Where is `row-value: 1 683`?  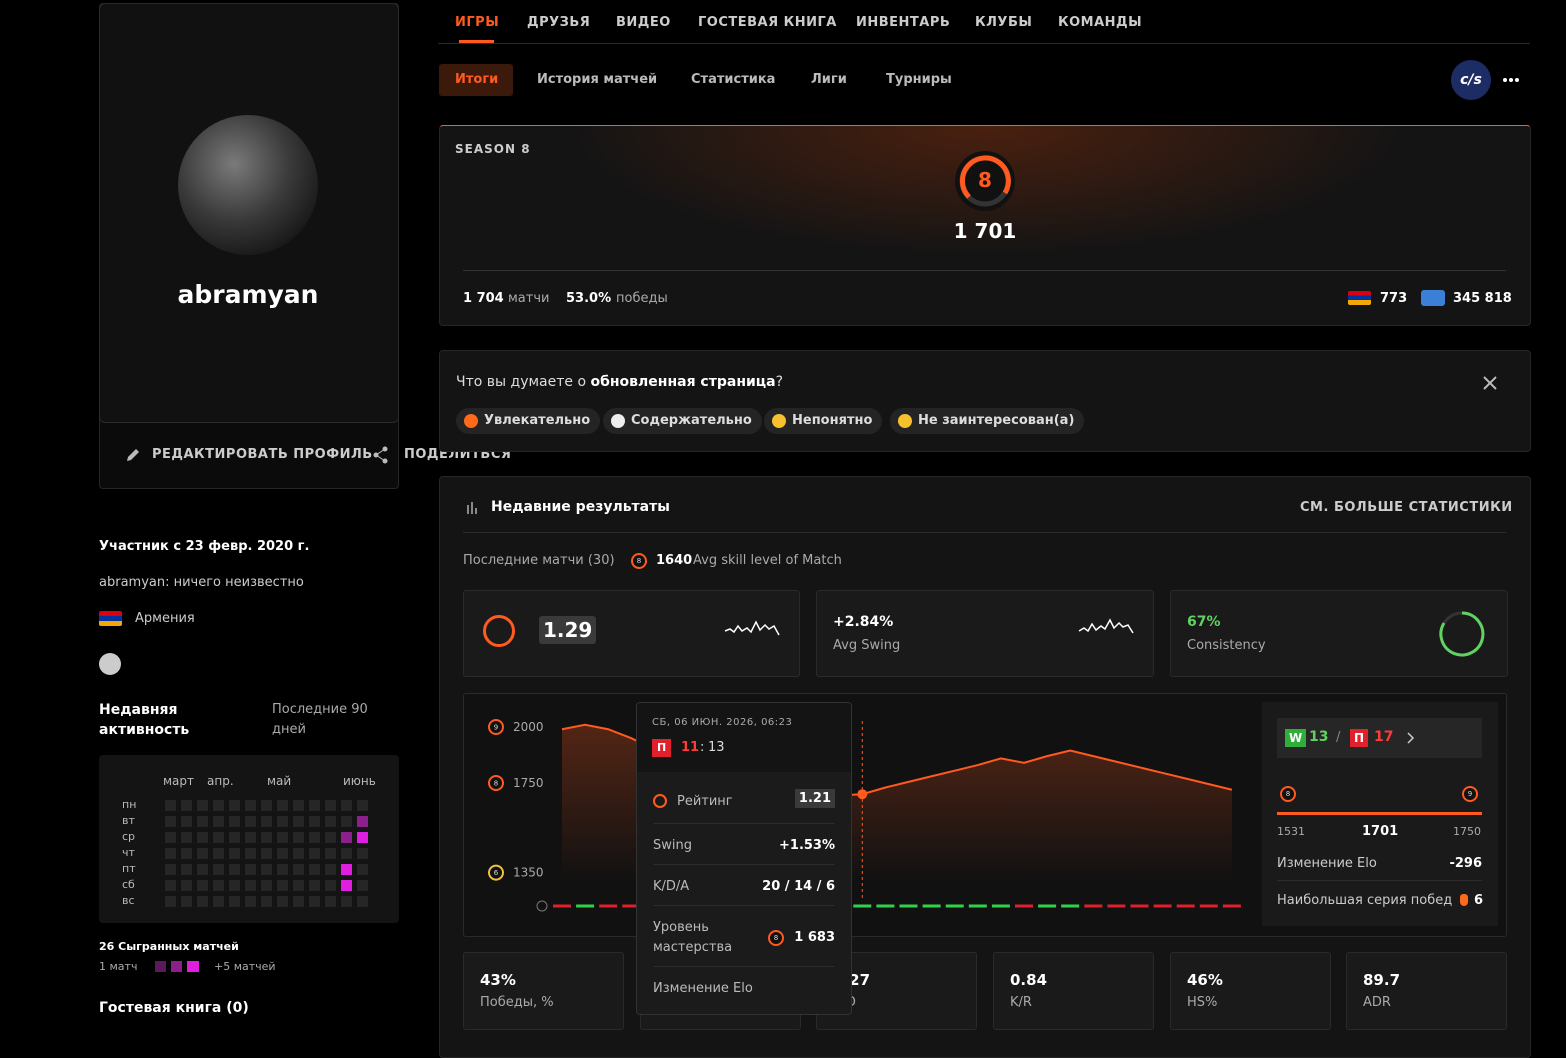 row-value: 1 683 is located at coordinates (814, 937).